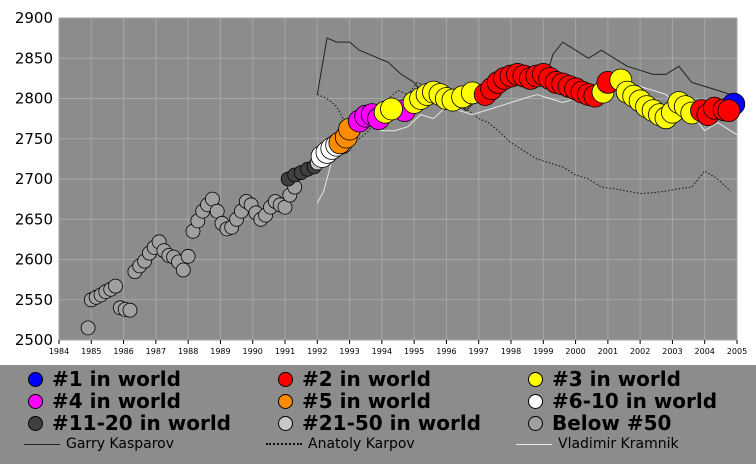  Describe the element at coordinates (285, 379) in the screenshot. I see `rank2-marker-icon` at that location.